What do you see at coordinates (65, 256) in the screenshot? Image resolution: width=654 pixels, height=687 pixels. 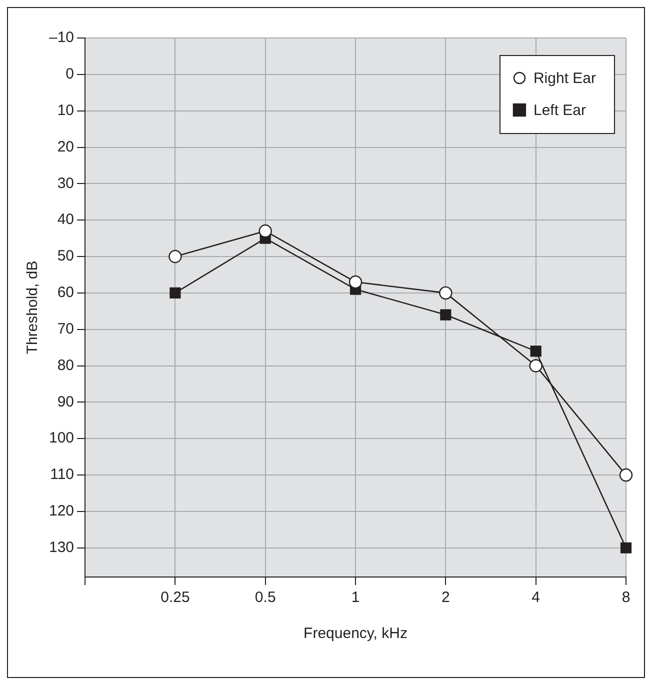 I see `y-tick-label: 50` at bounding box center [65, 256].